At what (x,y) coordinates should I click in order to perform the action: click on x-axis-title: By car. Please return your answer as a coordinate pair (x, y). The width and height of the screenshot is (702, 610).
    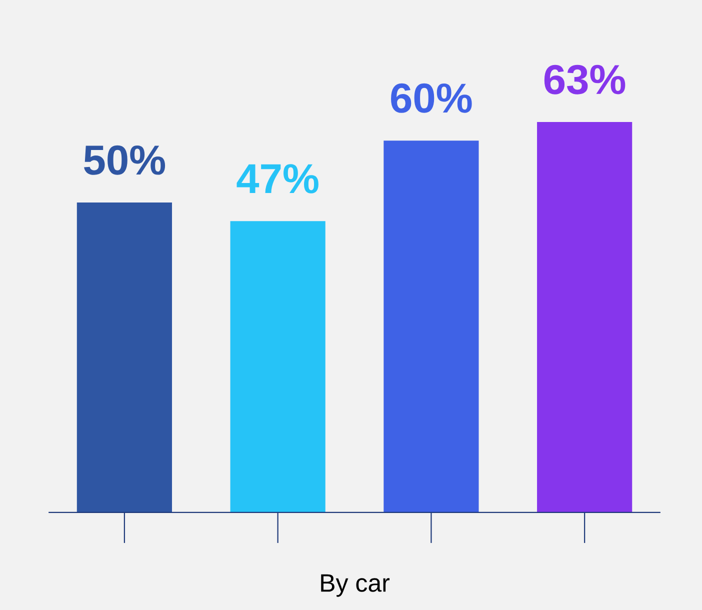
    Looking at the image, I should click on (355, 585).